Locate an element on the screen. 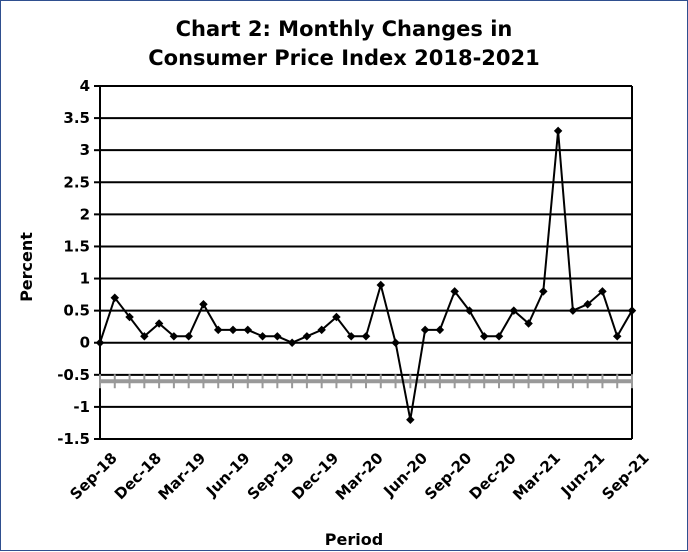 The height and width of the screenshot is (552, 688). y-tick-label: 0 is located at coordinates (85, 343).